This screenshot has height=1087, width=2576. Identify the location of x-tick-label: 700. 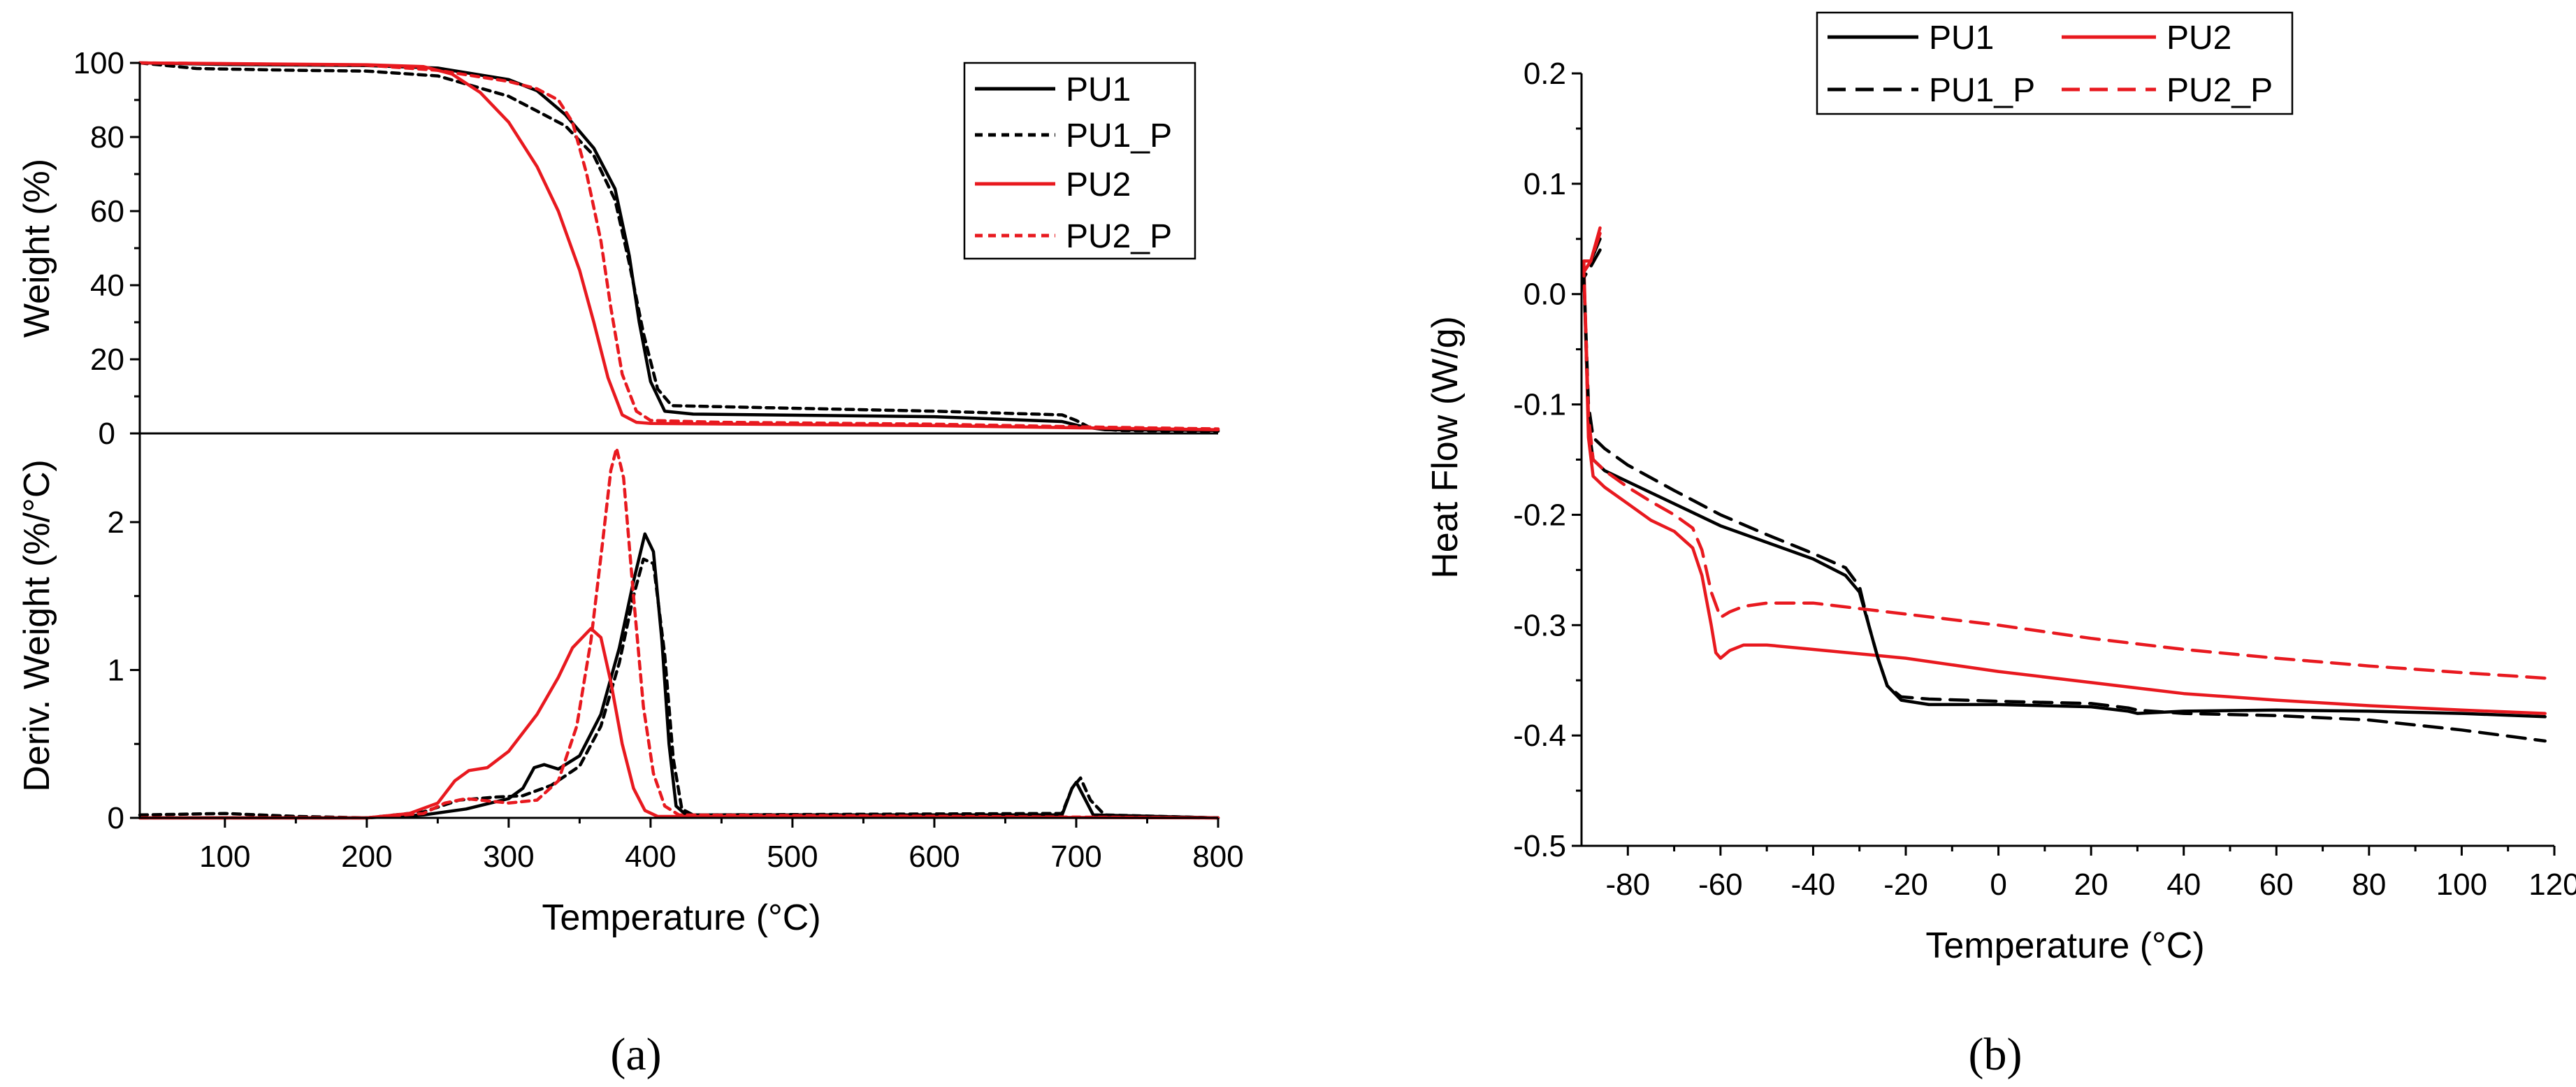
(1075, 857).